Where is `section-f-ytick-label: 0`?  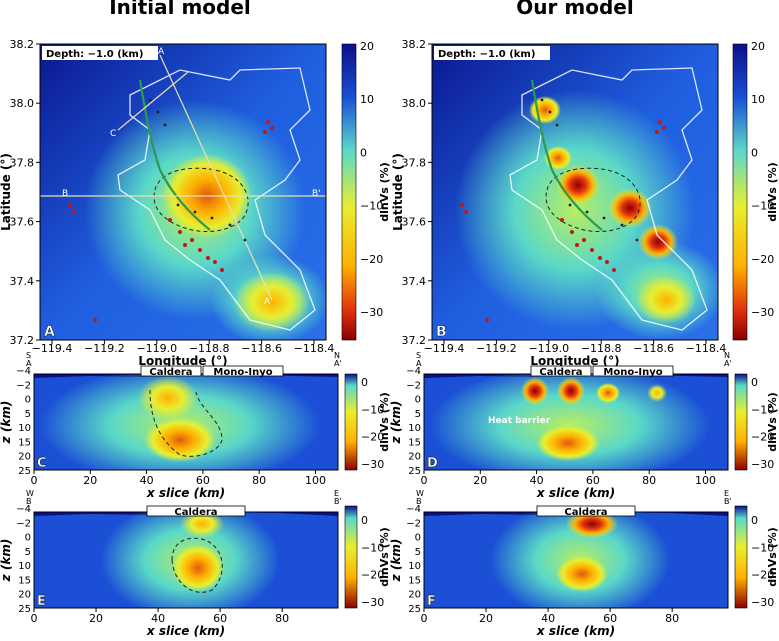 section-f-ytick-label: 0 is located at coordinates (418, 538).